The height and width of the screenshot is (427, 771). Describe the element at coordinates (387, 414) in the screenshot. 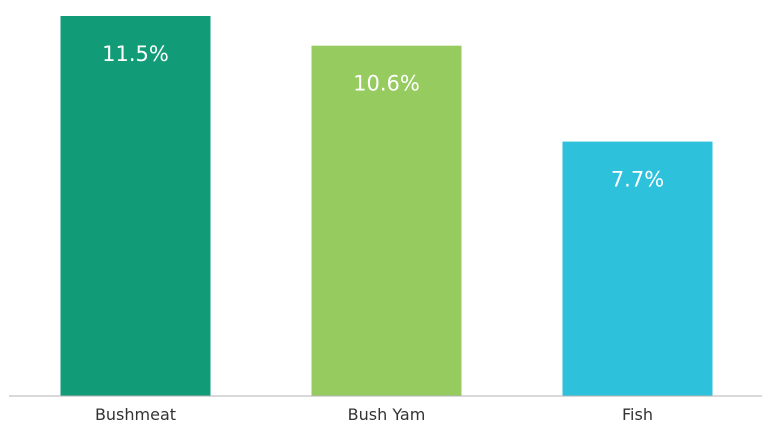

I see `x-tick-label-bush-yam: Bush Yam` at that location.